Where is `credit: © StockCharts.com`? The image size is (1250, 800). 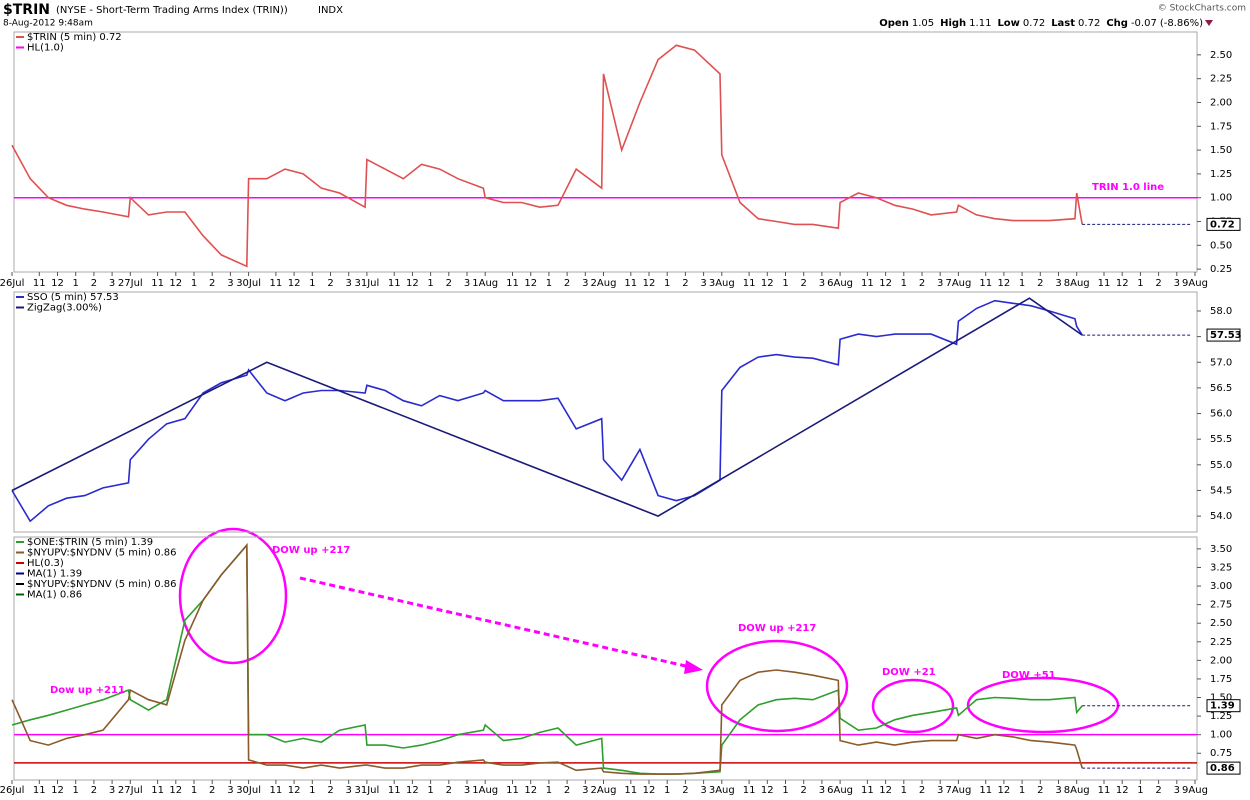 credit: © StockCharts.com is located at coordinates (1202, 9).